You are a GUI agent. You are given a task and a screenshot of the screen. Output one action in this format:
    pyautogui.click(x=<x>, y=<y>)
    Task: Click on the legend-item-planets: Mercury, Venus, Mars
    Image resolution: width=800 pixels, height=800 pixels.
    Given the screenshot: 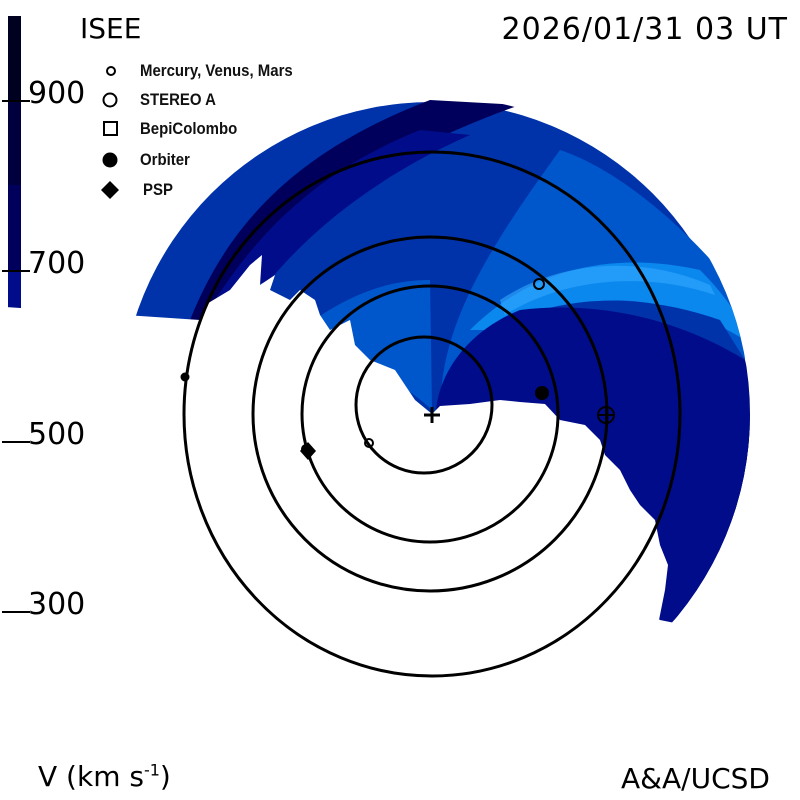 What is the action you would take?
    pyautogui.click(x=216, y=70)
    